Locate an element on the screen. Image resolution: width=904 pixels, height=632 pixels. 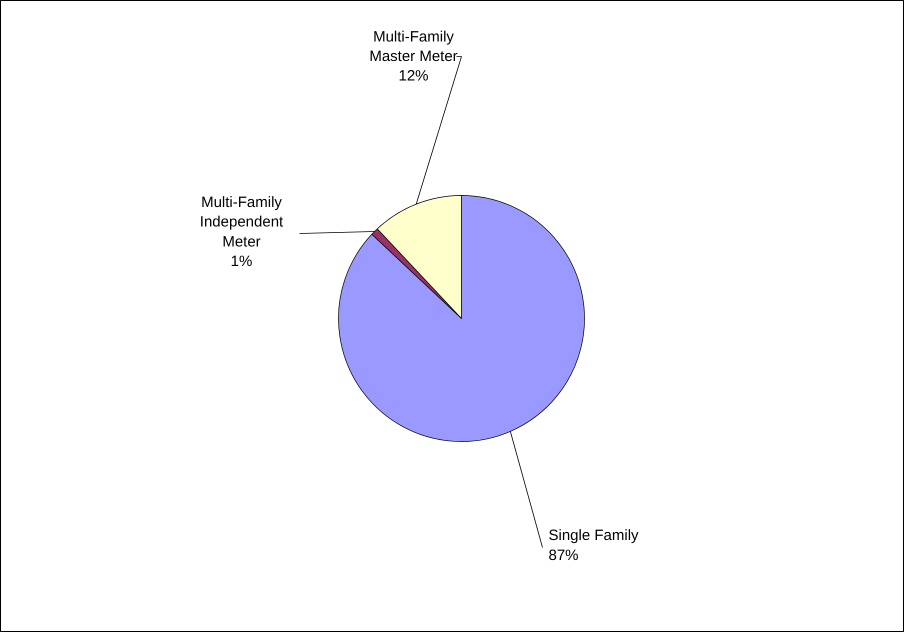
slice-label: Multi-Family Master Meter is located at coordinates (413, 46).